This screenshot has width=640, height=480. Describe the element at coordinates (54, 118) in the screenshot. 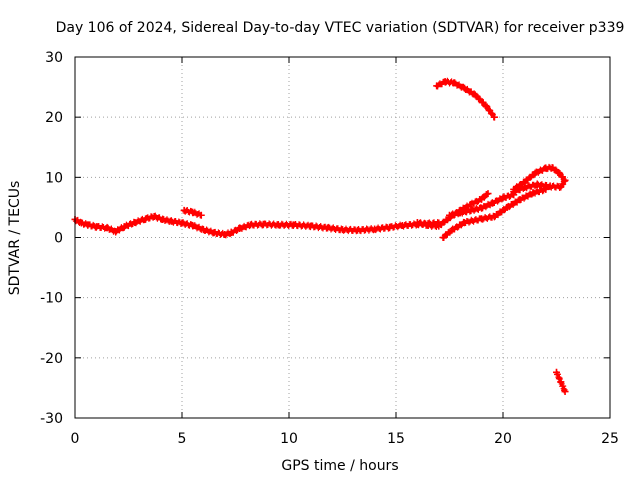

I see `y-tick-label: 20` at that location.